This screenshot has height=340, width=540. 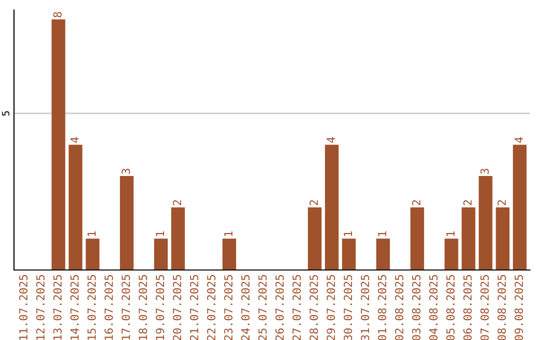 I want to click on x-tick-label: 06.08.2025, so click(x=467, y=307).